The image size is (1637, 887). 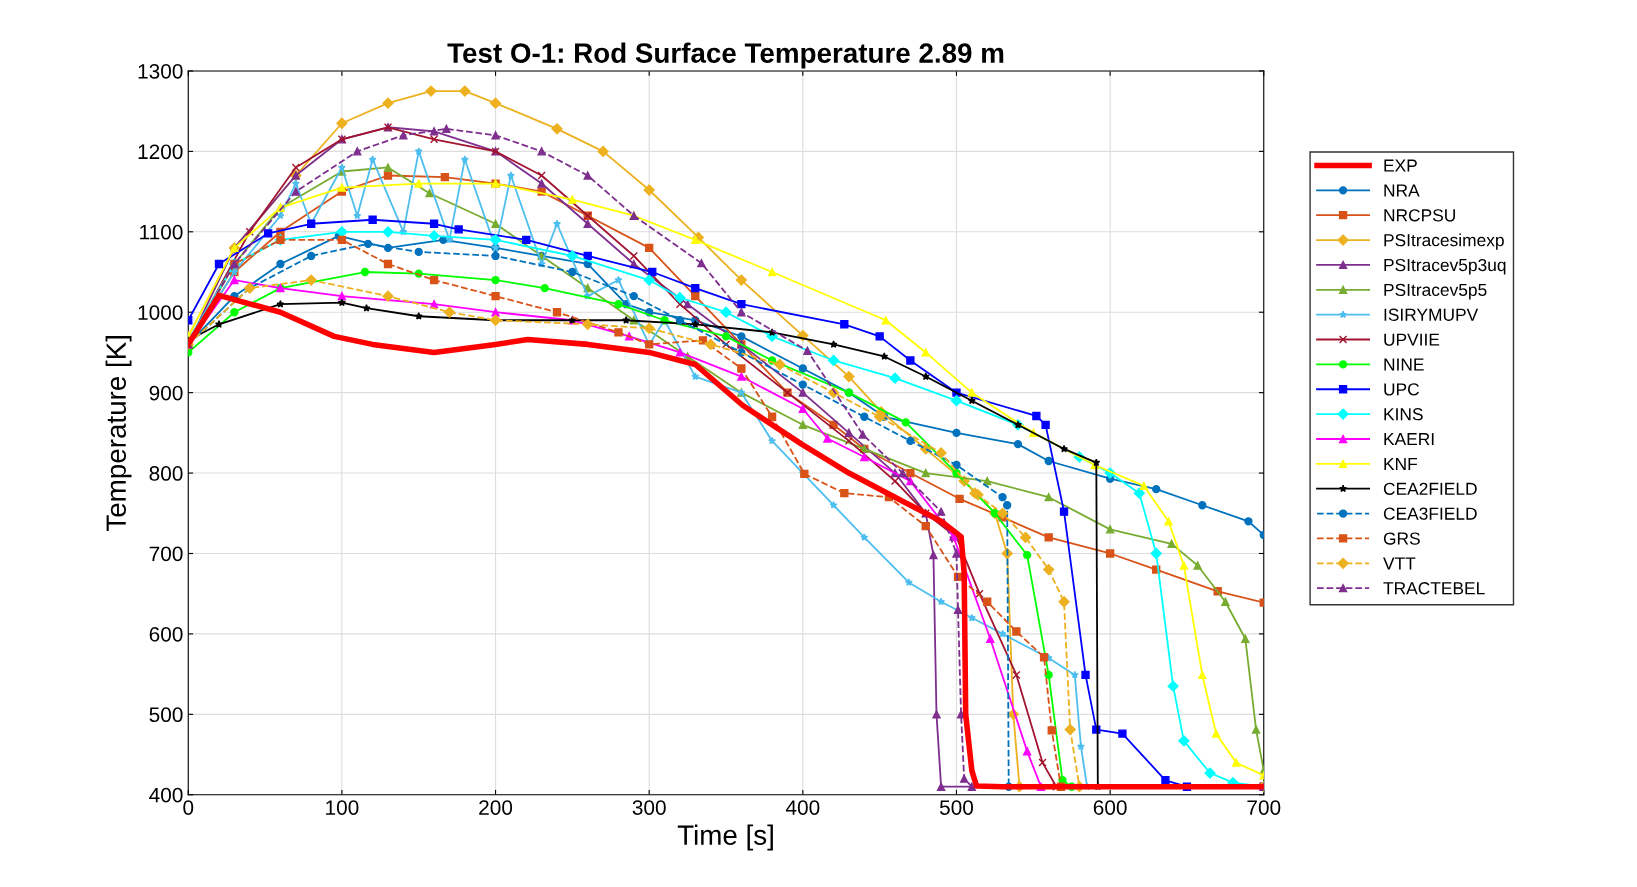 I want to click on legend-label: UPVIIE, so click(x=1412, y=339).